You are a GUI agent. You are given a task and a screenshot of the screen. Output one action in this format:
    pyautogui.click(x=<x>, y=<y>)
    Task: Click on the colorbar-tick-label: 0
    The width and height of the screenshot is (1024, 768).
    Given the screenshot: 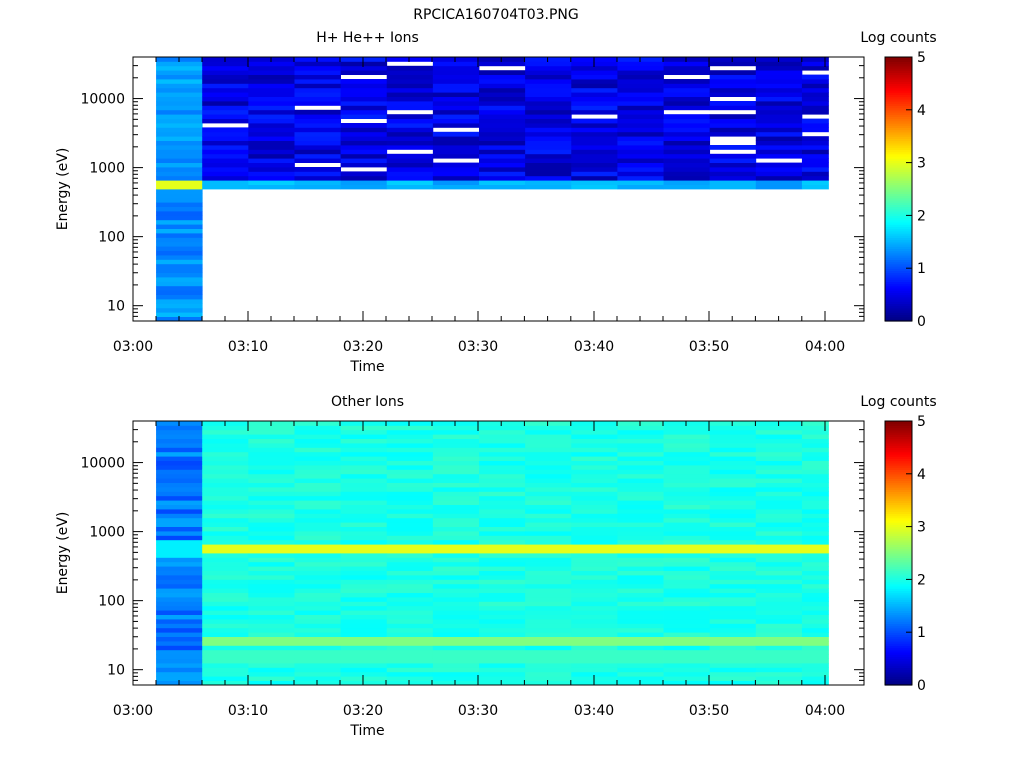 What is the action you would take?
    pyautogui.click(x=921, y=686)
    